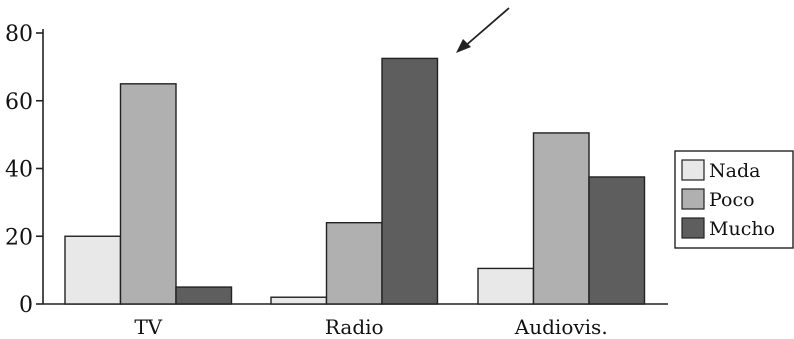 This screenshot has height=339, width=794. Describe the element at coordinates (561, 327) in the screenshot. I see `category-label: Audiovis.` at that location.